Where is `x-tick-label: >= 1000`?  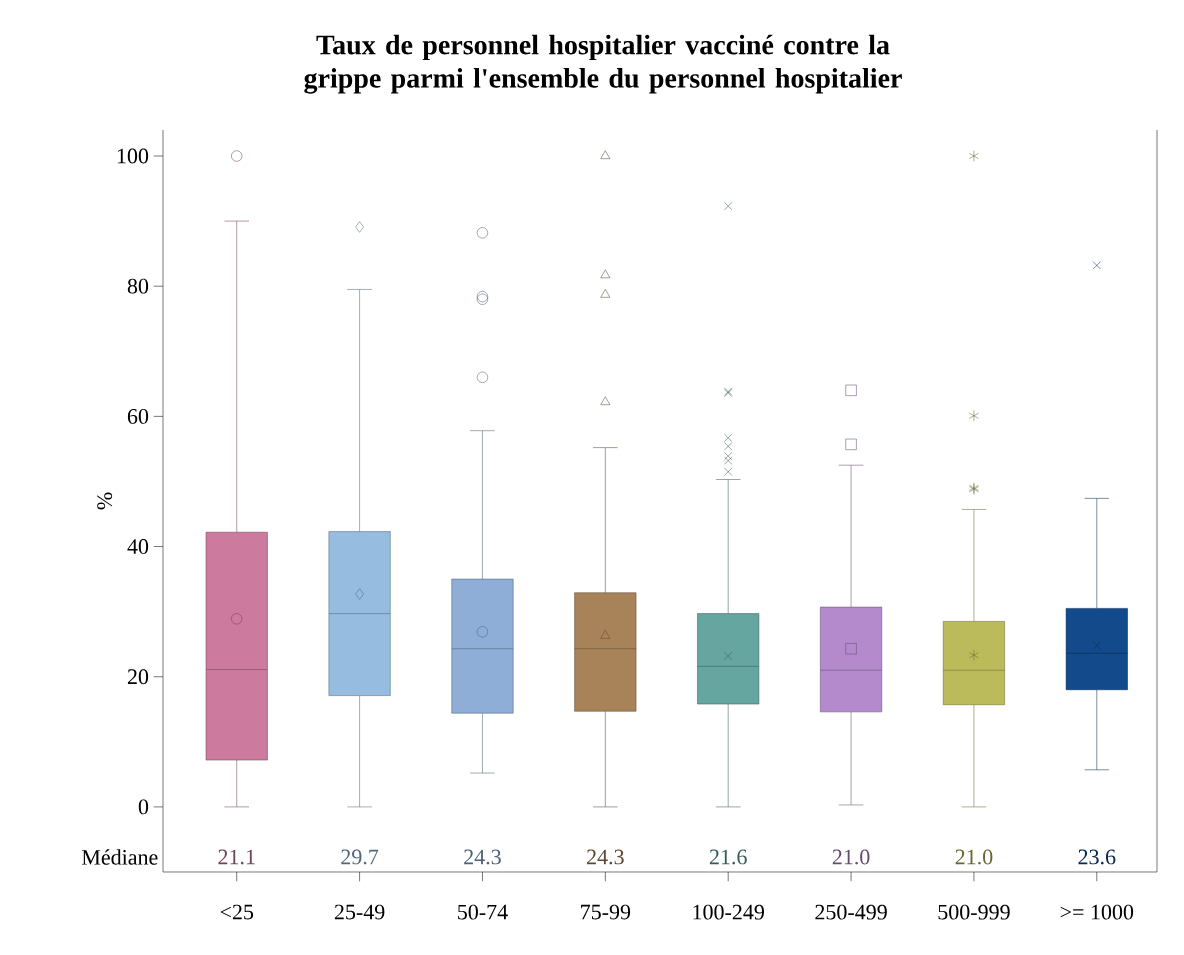 x-tick-label: >= 1000 is located at coordinates (1097, 912).